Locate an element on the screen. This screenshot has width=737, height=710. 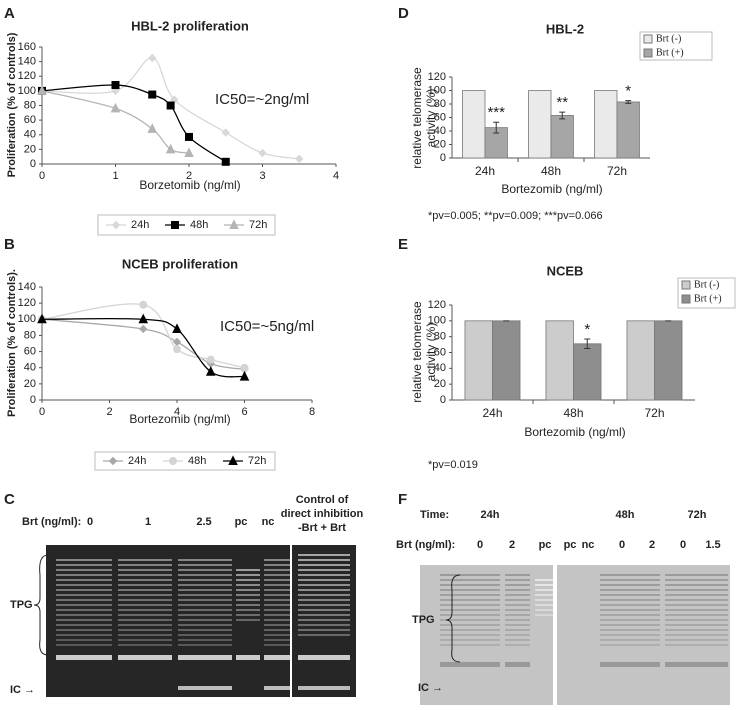
y-tick-label: 80 is located at coordinates (440, 104).